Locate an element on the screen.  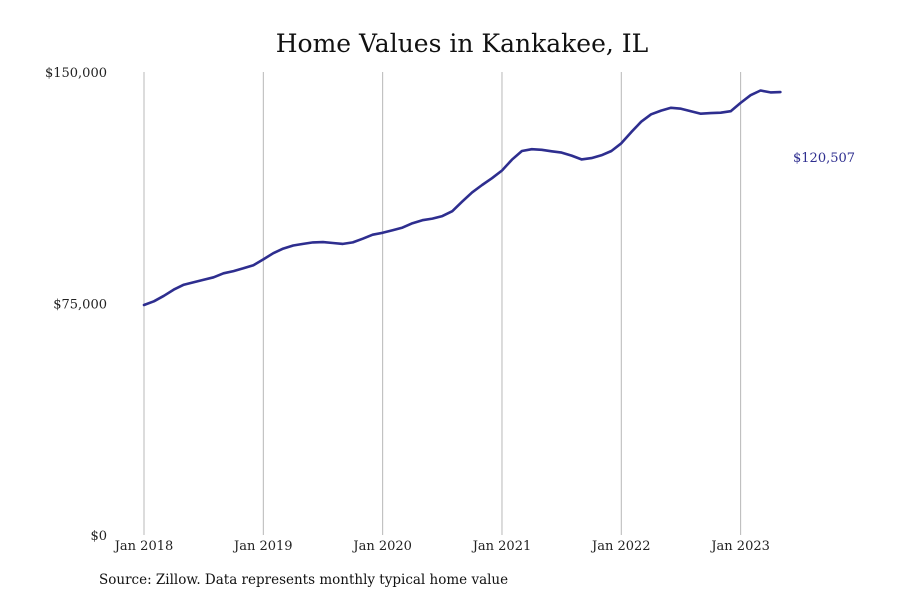
x-tick-label: Jan 2022 is located at coordinates (620, 546).